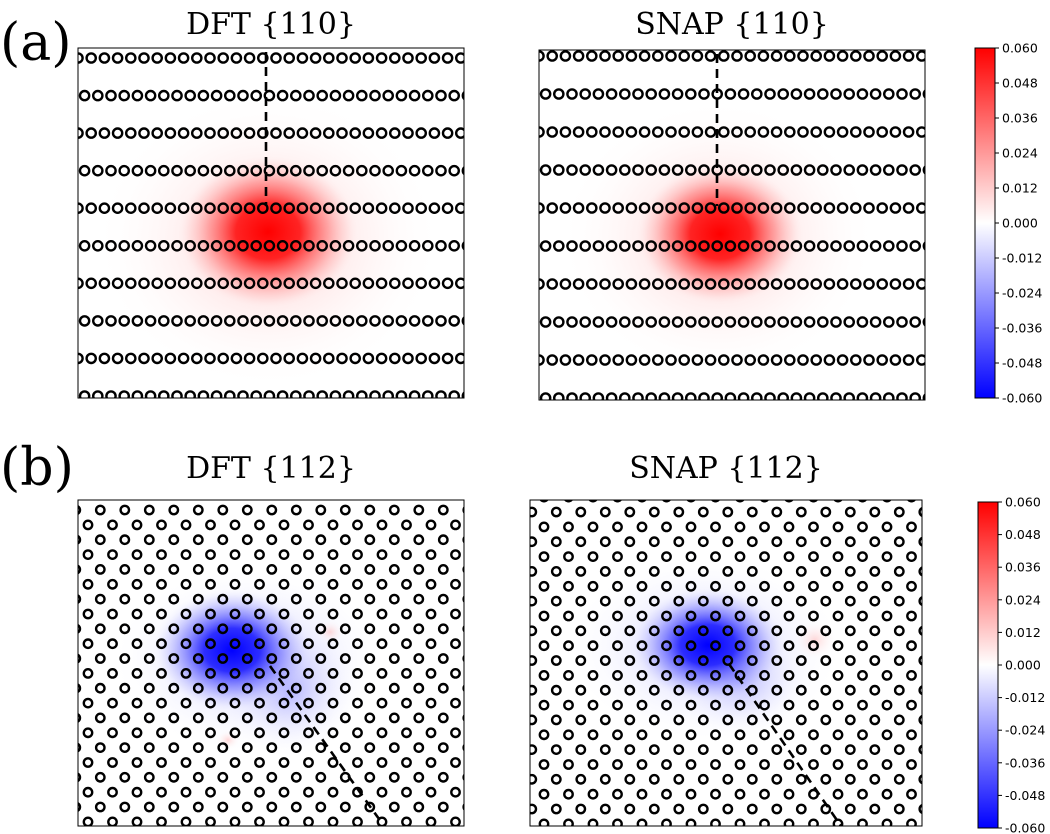  Describe the element at coordinates (815, 640) in the screenshot. I see `strain-positive-lobe` at that location.